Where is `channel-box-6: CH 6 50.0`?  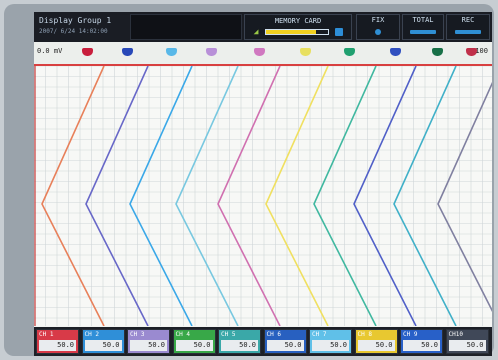 channel-box-6: CH 6 50.0 is located at coordinates (285, 341).